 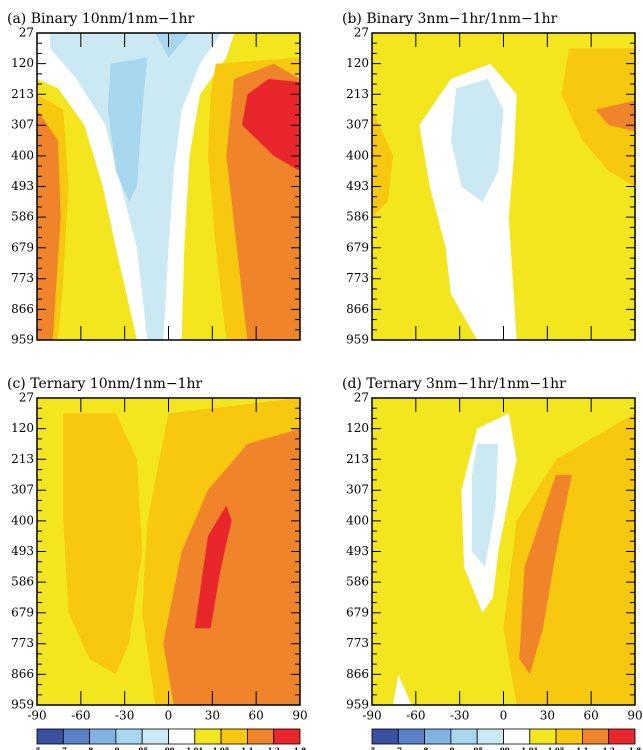 I want to click on panel-title: (c) Ternary 10nm/1nm−1hr, so click(x=105, y=384).